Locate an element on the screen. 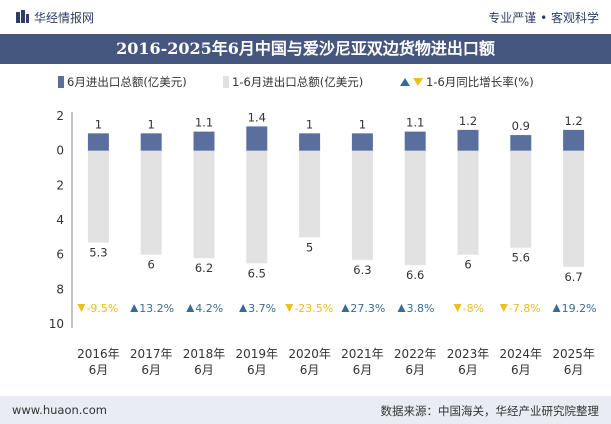 This screenshot has width=611, height=424. y-tick-label: 4 is located at coordinates (60, 220).